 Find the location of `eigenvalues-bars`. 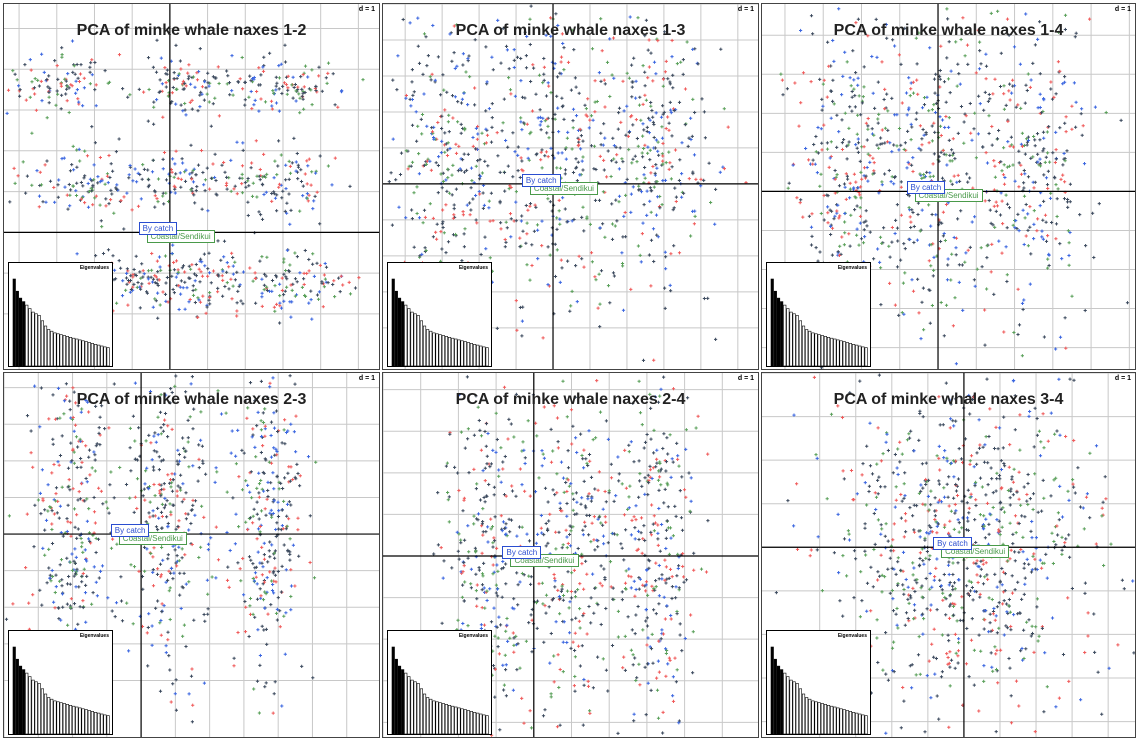

eigenvalues-bars is located at coordinates (440, 322).